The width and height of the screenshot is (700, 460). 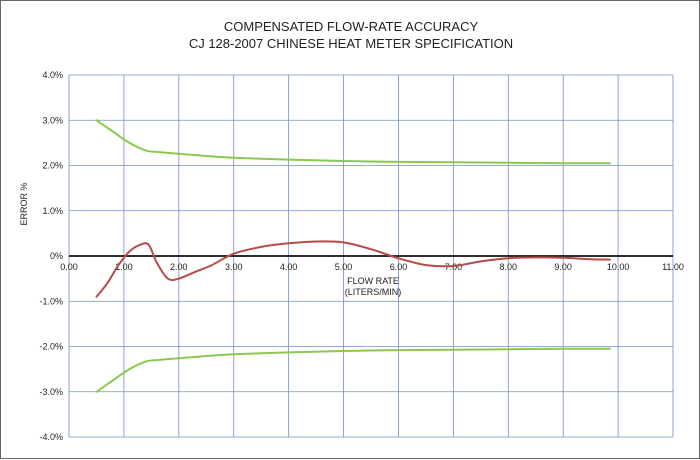 What do you see at coordinates (344, 267) in the screenshot?
I see `x-tick-label: 5.00` at bounding box center [344, 267].